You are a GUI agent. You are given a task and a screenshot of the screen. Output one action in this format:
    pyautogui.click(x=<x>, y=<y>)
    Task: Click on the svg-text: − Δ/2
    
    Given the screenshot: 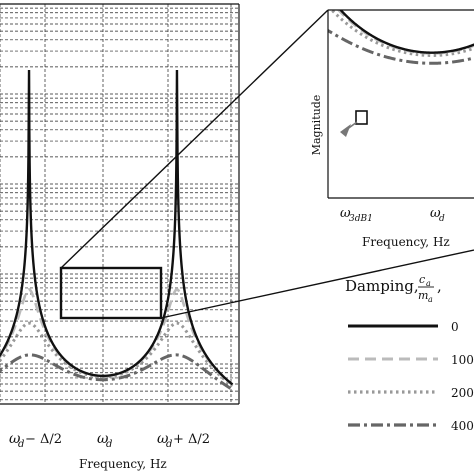 What is the action you would take?
    pyautogui.click(x=43, y=439)
    